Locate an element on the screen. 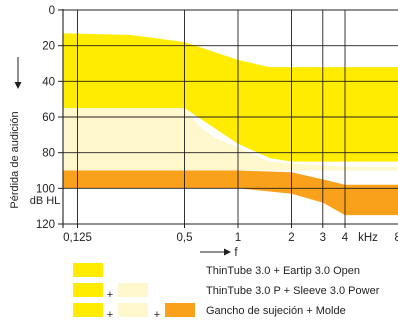 The width and height of the screenshot is (398, 334). y-tick-label: 40 is located at coordinates (48, 82).